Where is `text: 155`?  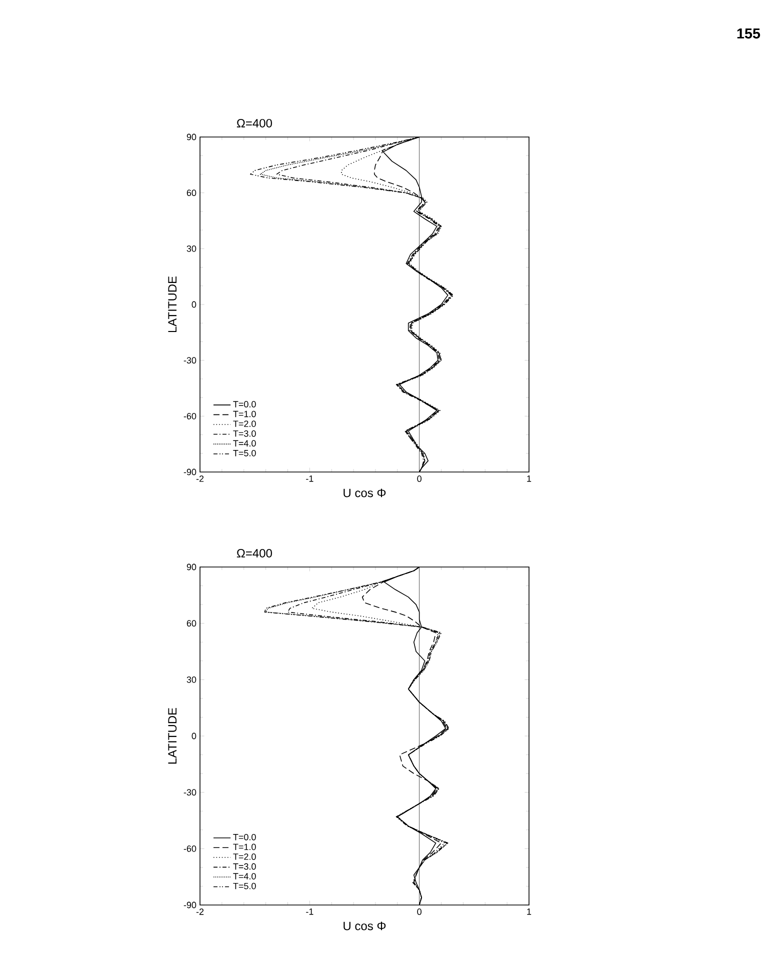 text: 155 is located at coordinates (748, 33).